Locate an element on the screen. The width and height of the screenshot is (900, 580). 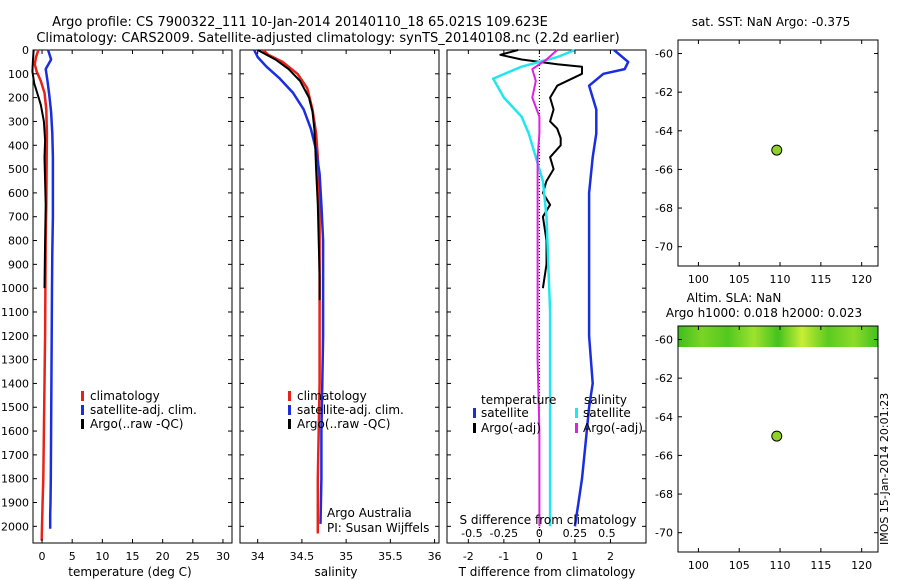
ytick-label-800: 800 is located at coordinates (18, 241).